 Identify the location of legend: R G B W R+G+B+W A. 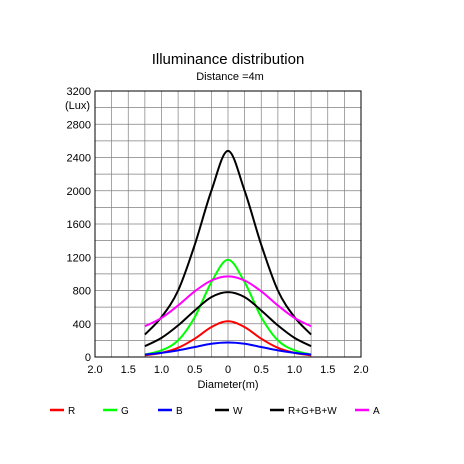
(215, 411).